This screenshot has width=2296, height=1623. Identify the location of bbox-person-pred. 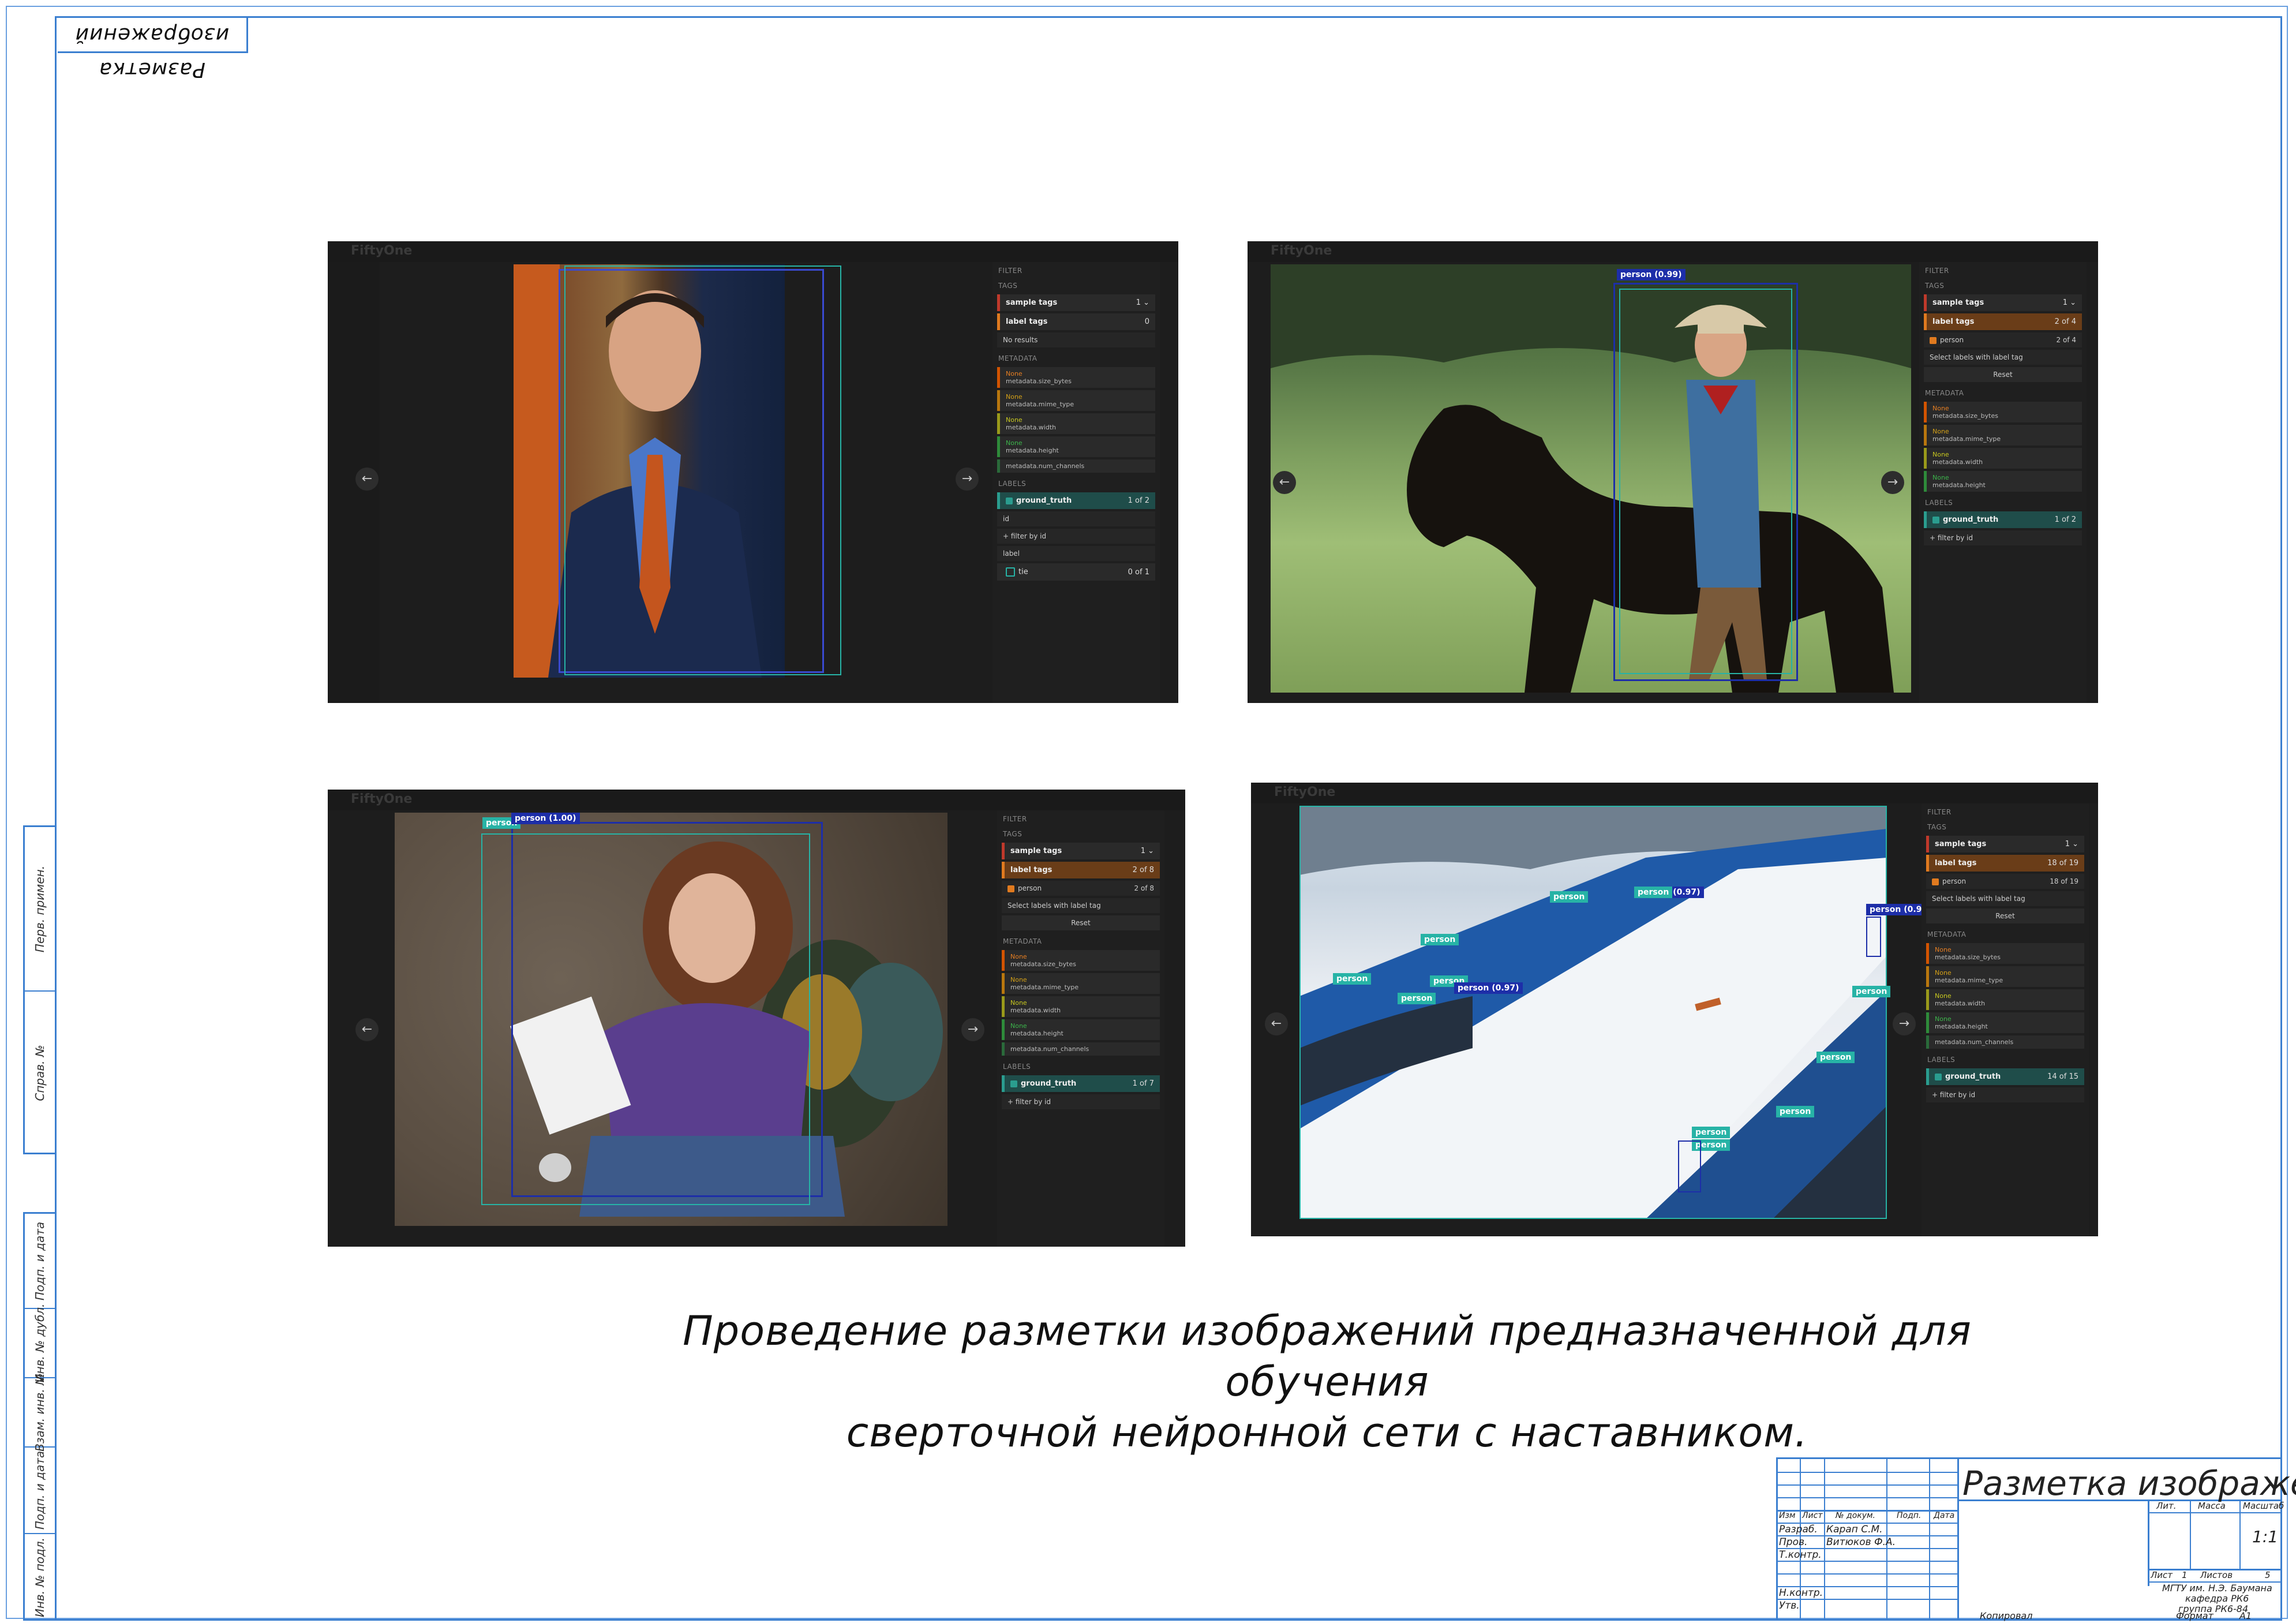
(667, 1010).